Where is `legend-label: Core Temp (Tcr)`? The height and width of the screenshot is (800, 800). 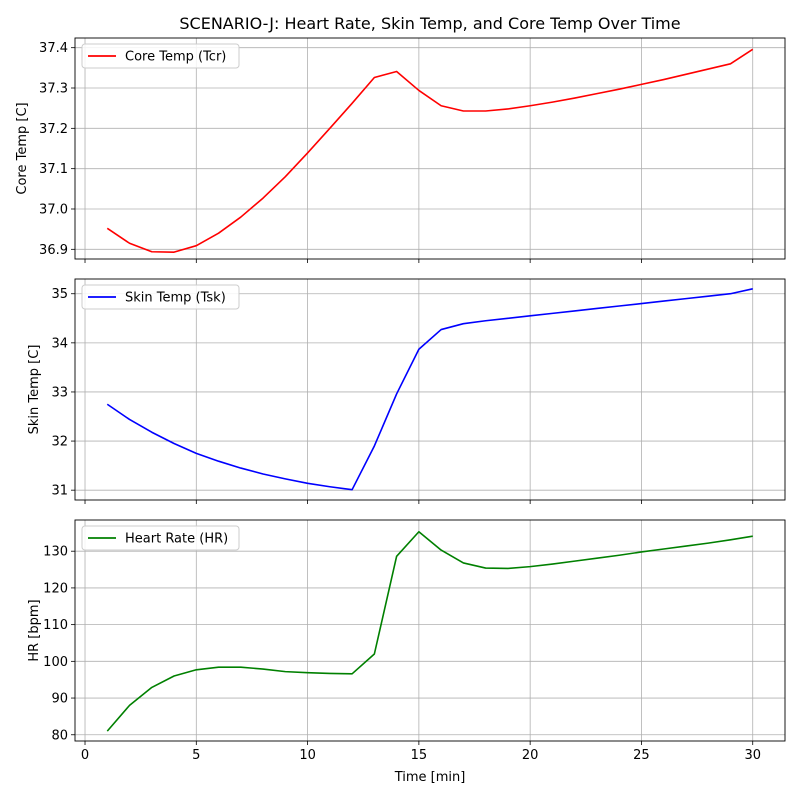 legend-label: Core Temp (Tcr) is located at coordinates (175, 57).